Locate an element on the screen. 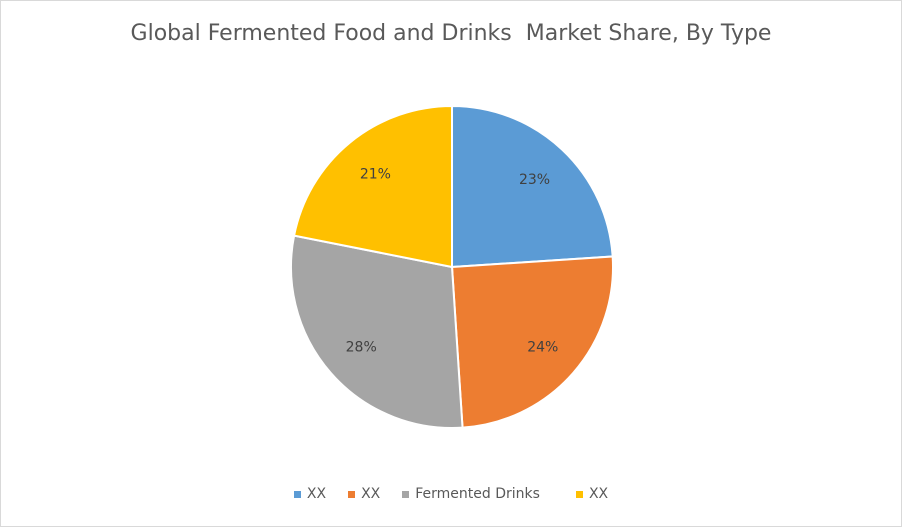  legend-label: Fermented Drinks is located at coordinates (477, 494).